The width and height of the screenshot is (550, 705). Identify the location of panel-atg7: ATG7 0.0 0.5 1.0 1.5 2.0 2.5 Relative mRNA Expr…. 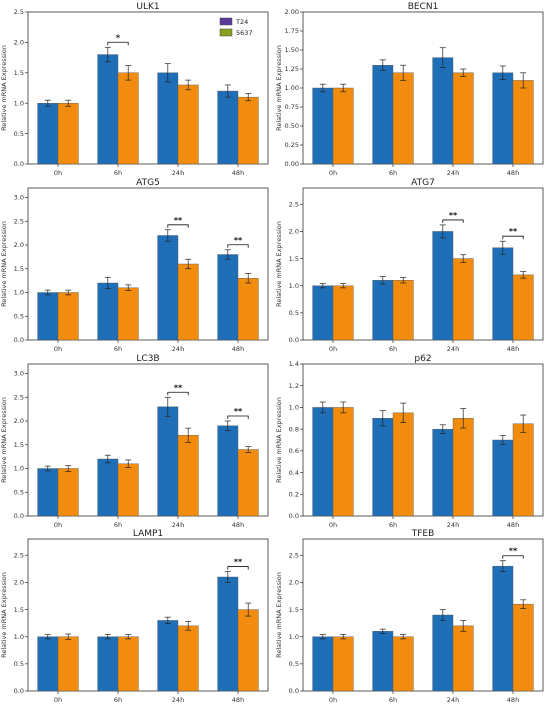
(409, 265).